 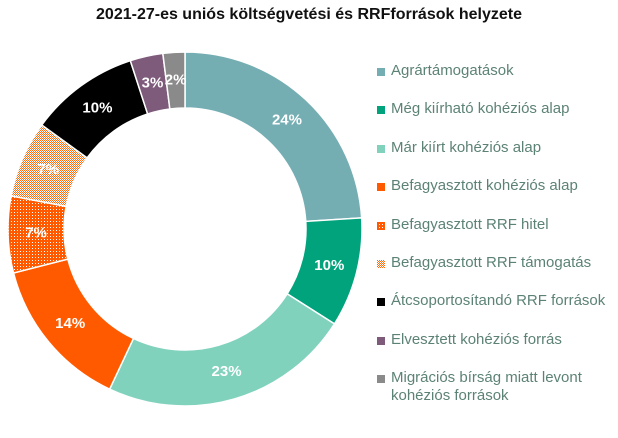 What do you see at coordinates (497, 81) in the screenshot?
I see `legend-item: Agrártámogatások` at bounding box center [497, 81].